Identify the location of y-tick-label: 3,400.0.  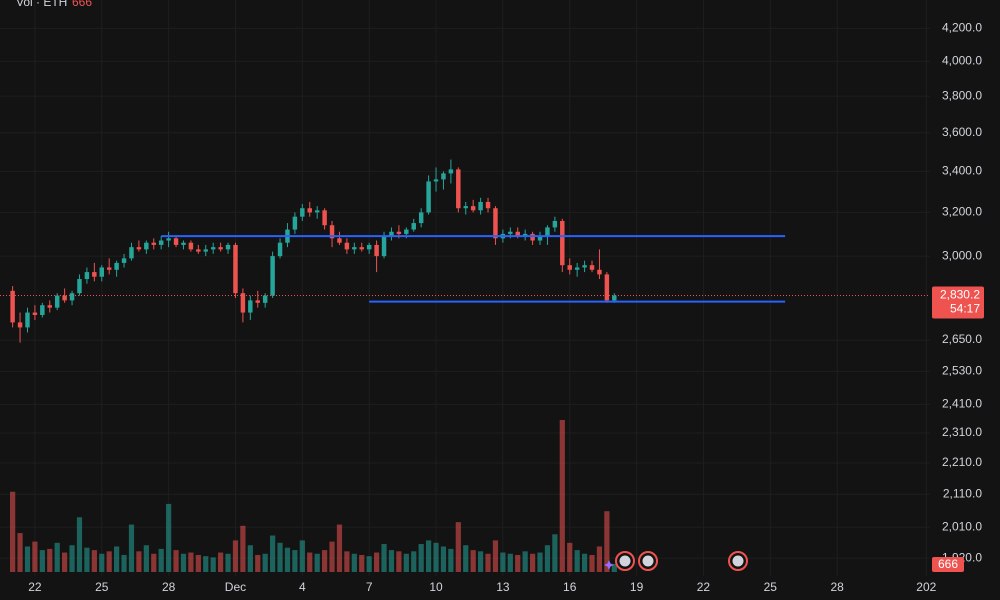
(962, 171).